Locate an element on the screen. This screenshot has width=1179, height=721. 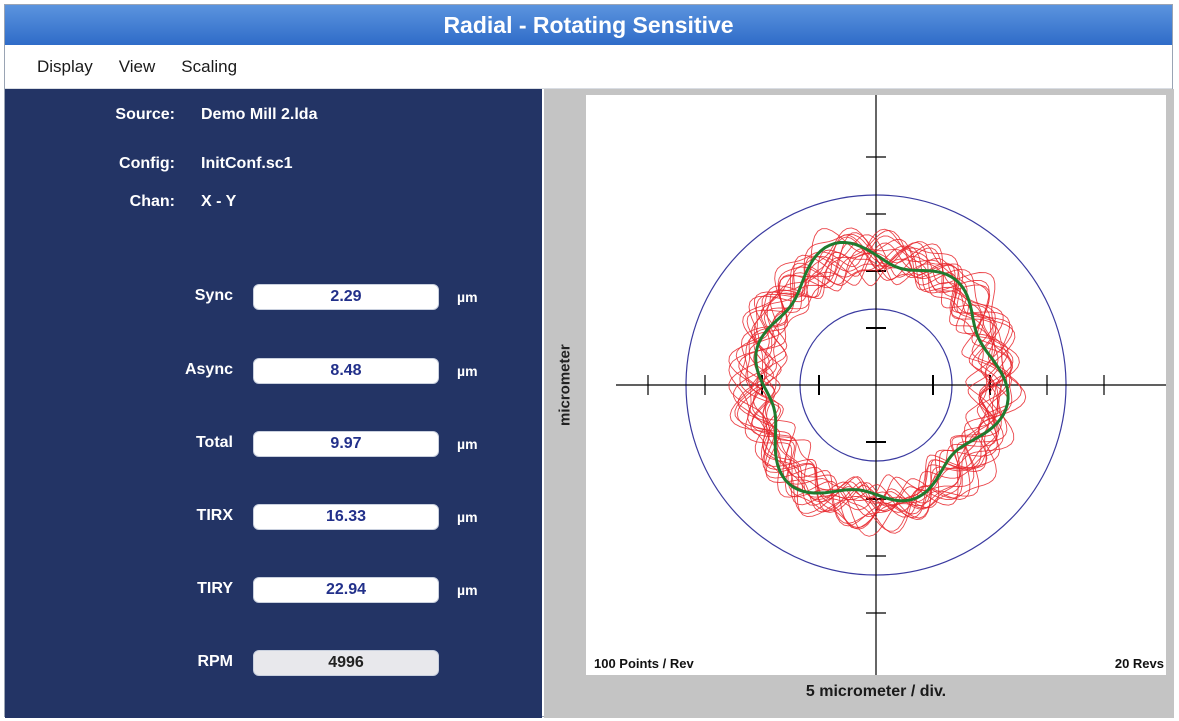
raw-orbit-traces is located at coordinates (877, 382).